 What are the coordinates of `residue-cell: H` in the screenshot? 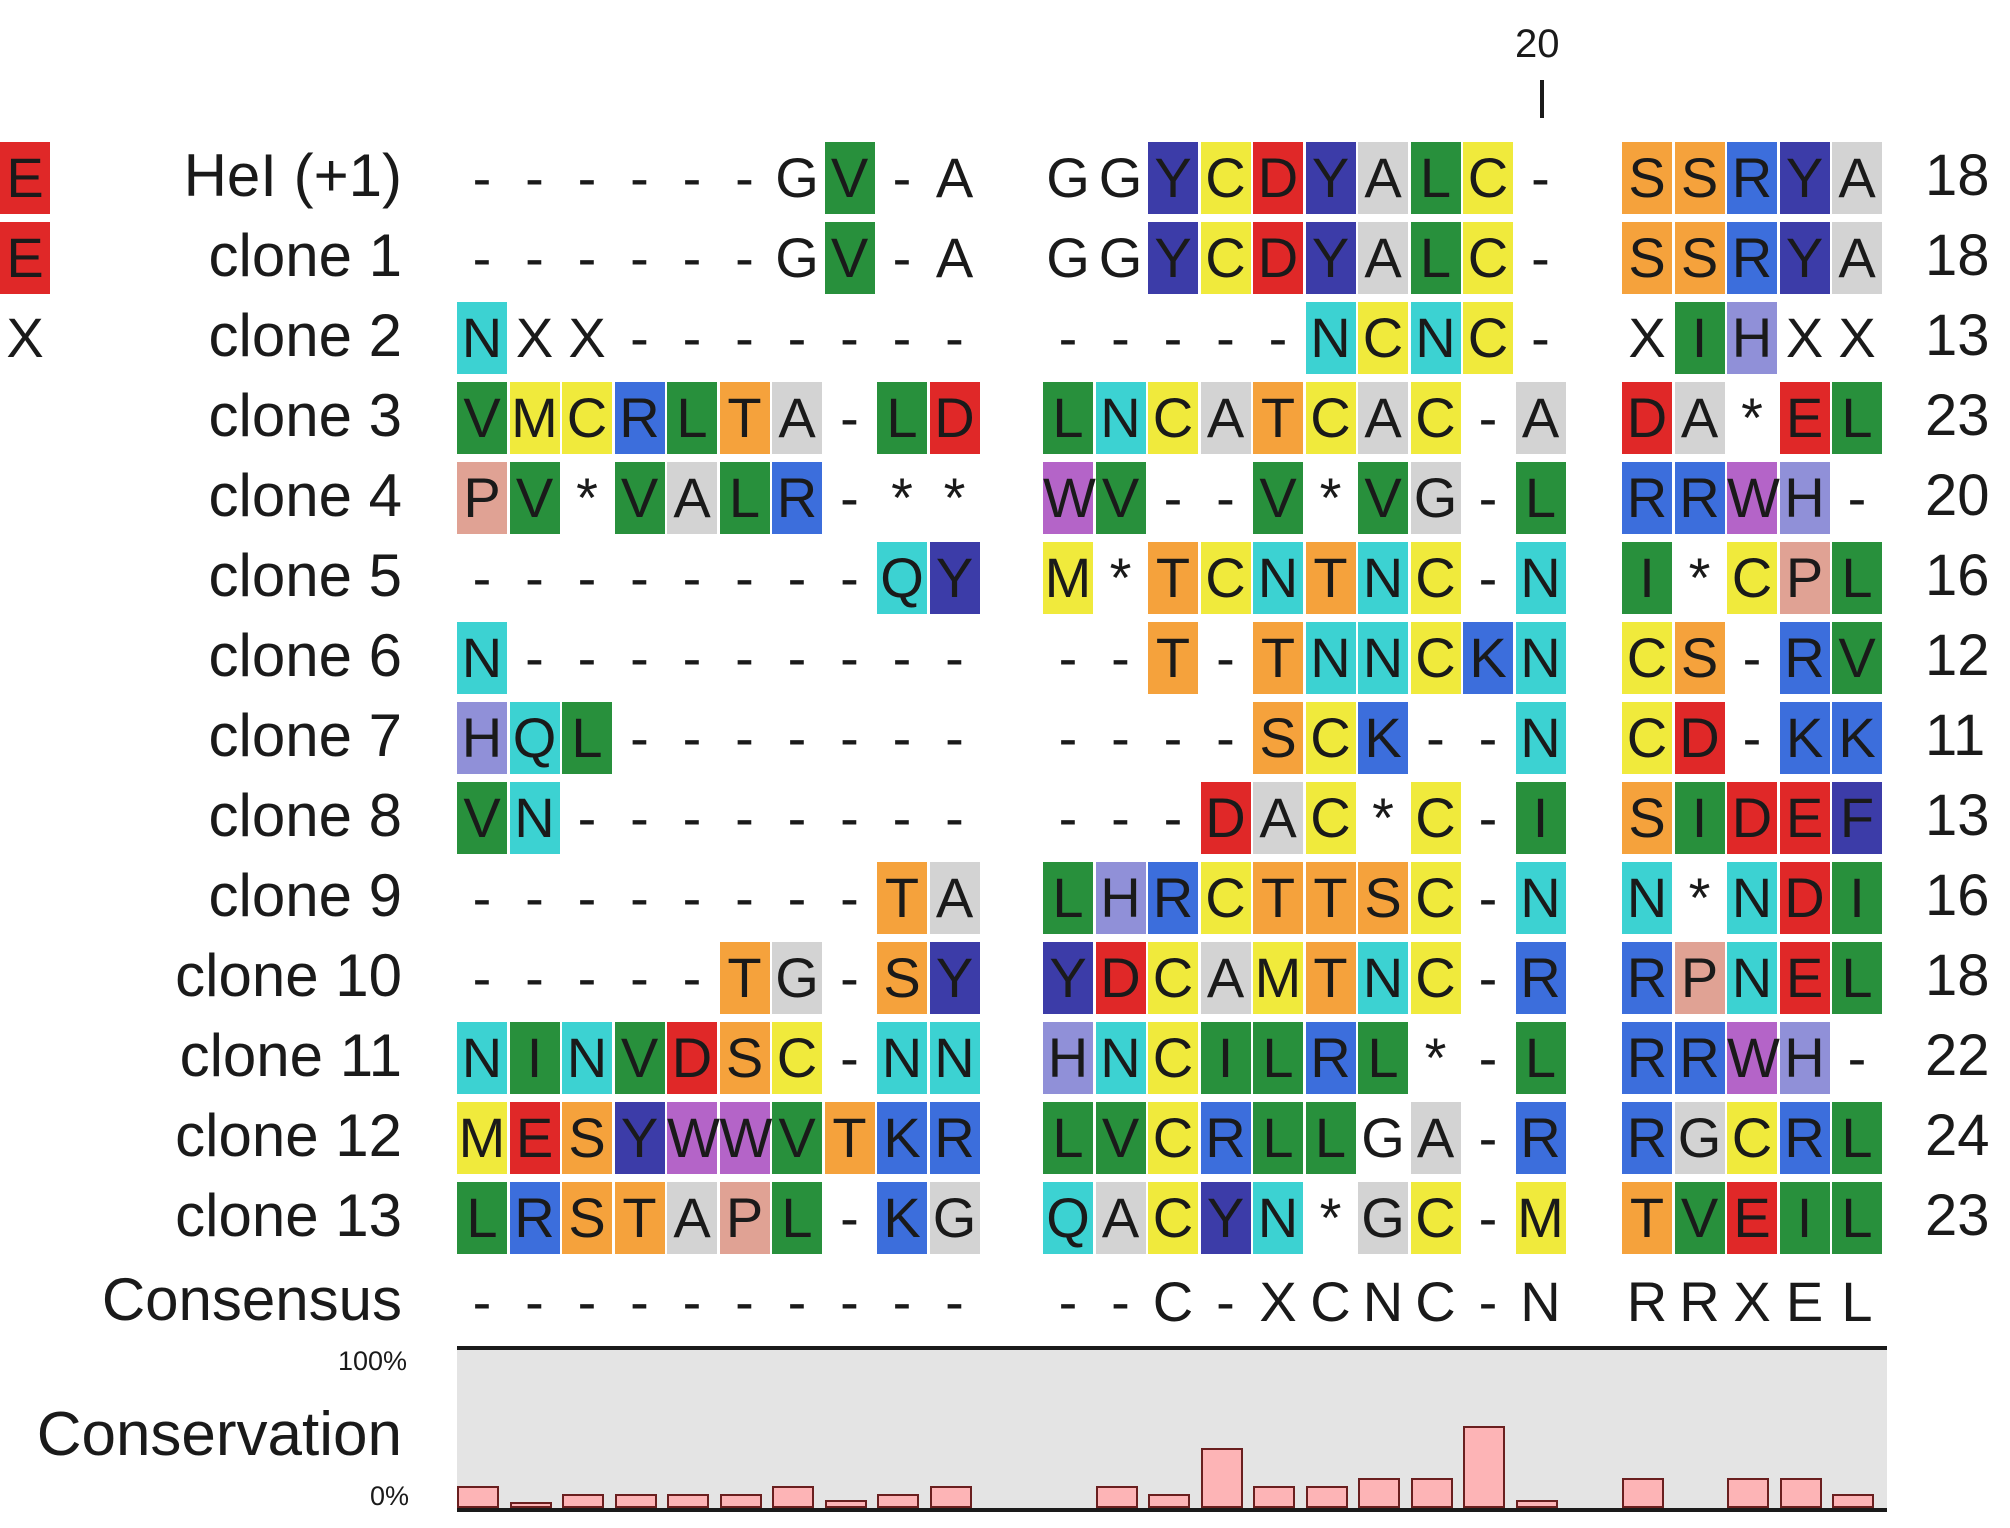 It's located at (1752, 338).